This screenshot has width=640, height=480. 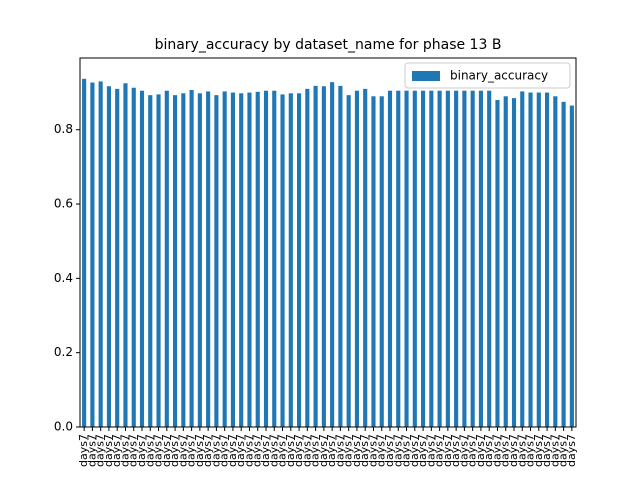 I want to click on legend-box, so click(x=487, y=75).